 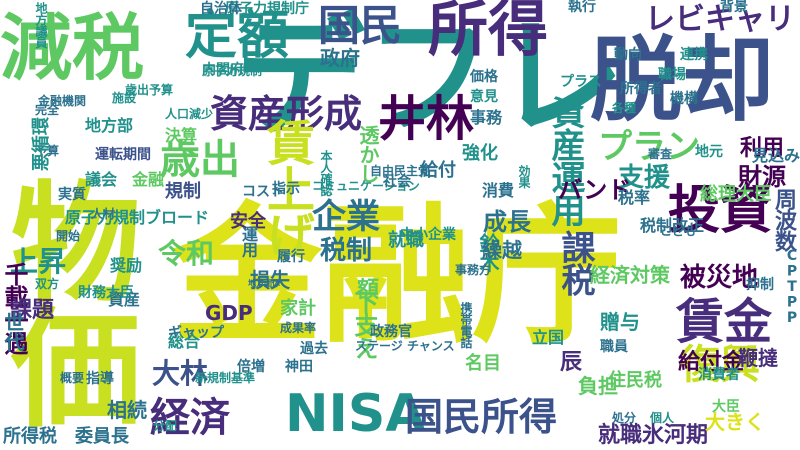 What do you see at coordinates (127, 410) in the screenshot?
I see `cloud-word: 相続` at bounding box center [127, 410].